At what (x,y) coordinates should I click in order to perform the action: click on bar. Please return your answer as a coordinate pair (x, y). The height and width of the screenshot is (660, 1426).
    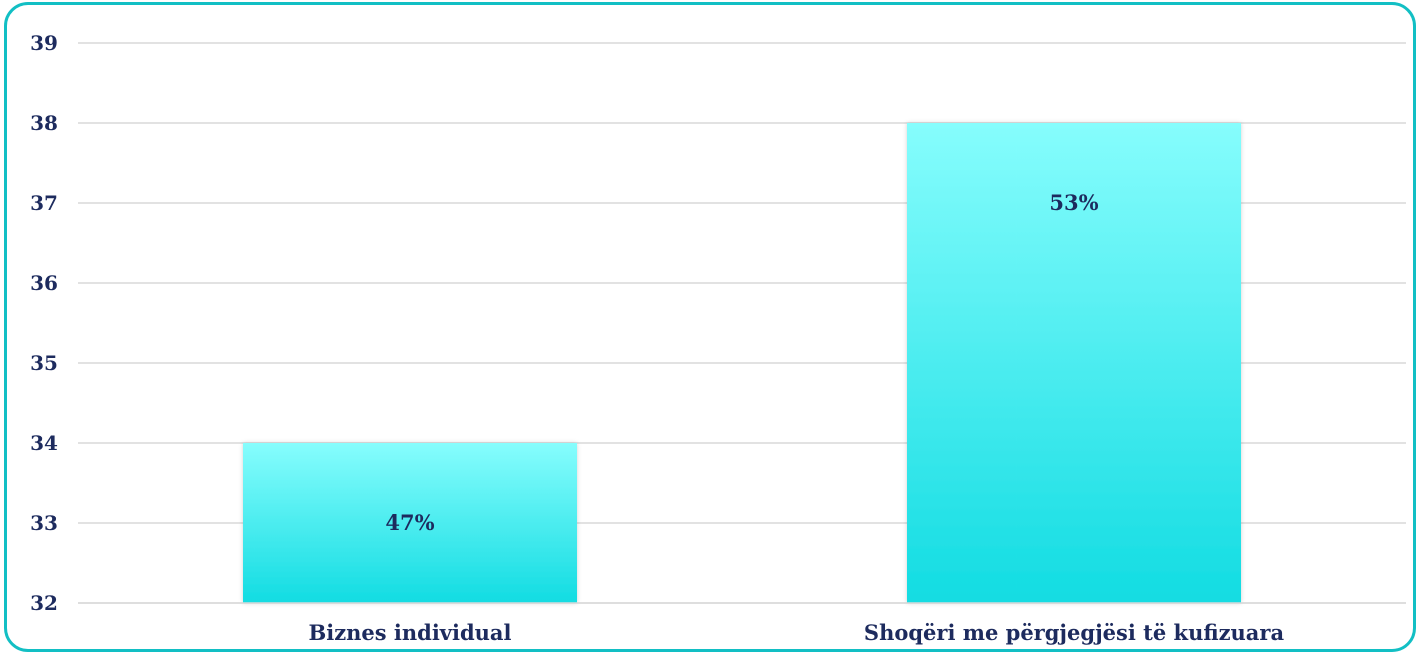
    Looking at the image, I should click on (410, 523).